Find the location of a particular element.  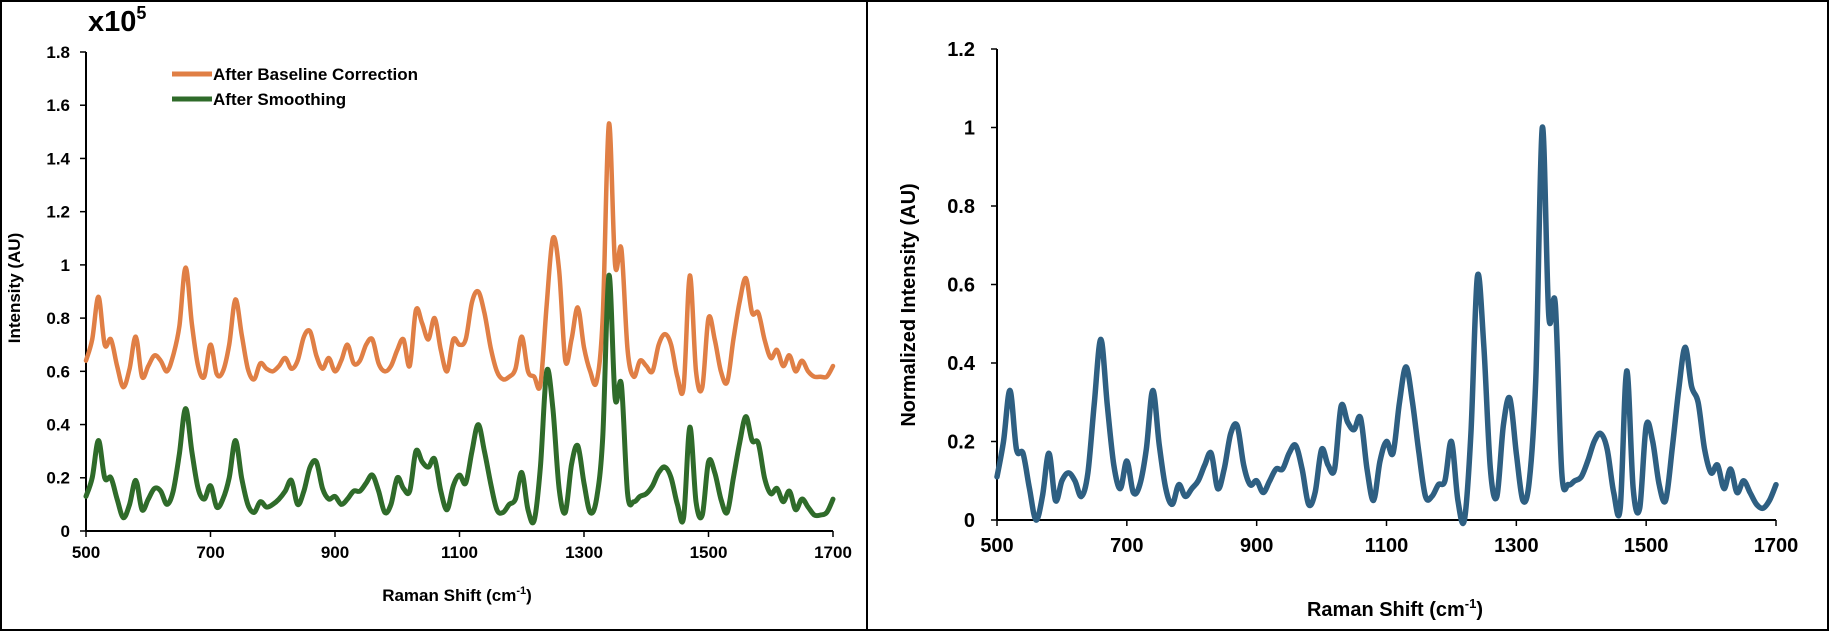

left-x-axis-label: Raman Shift (cm-1) is located at coordinates (457, 595).